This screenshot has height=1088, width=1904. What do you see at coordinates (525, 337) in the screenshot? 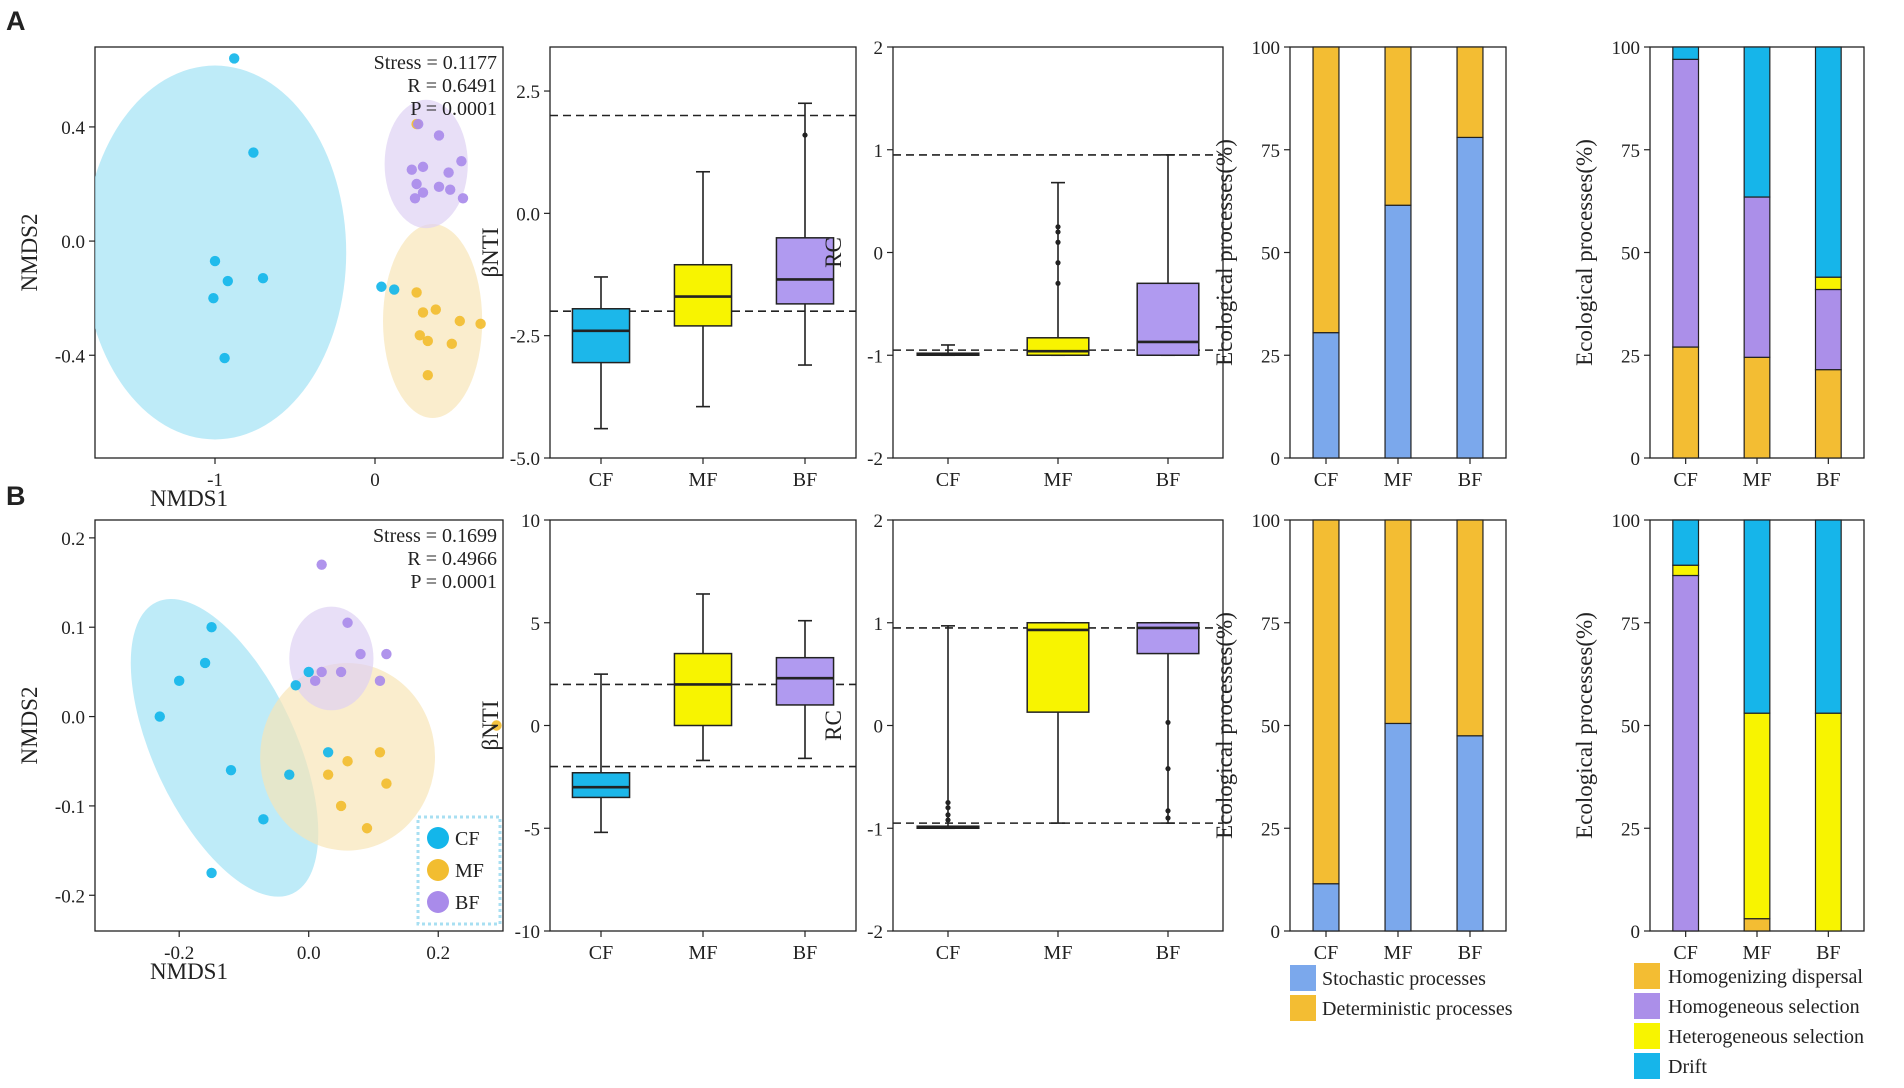
I see `y-tick-label: -2.5` at bounding box center [525, 337].